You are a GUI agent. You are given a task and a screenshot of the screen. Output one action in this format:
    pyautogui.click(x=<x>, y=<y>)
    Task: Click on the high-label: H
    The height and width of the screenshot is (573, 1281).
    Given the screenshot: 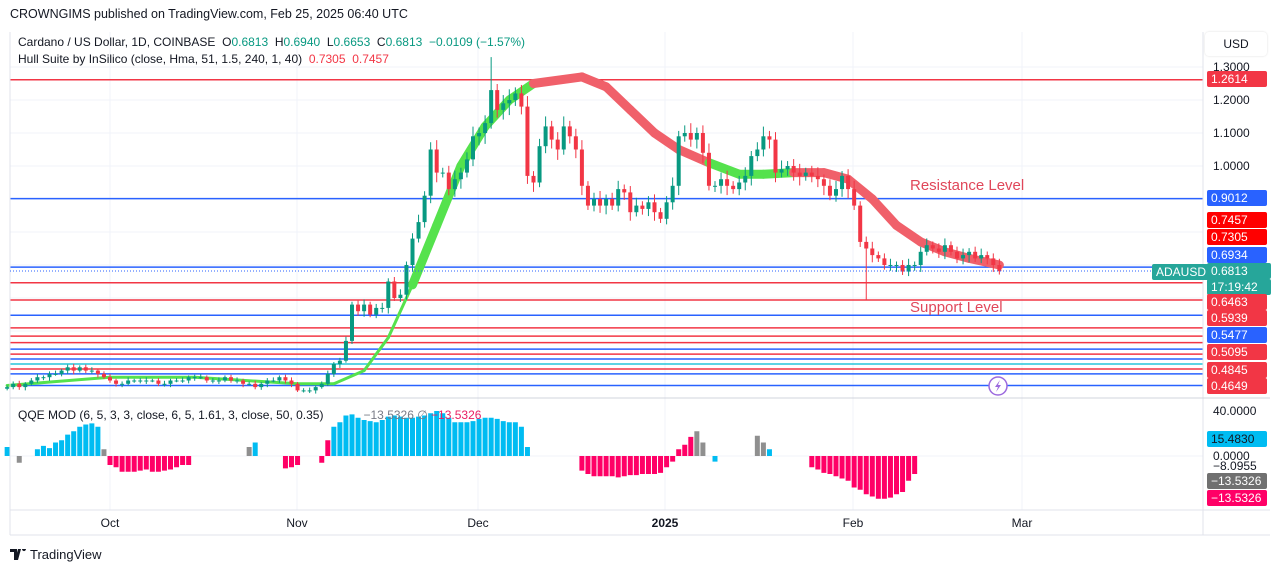 What is the action you would take?
    pyautogui.click(x=279, y=42)
    